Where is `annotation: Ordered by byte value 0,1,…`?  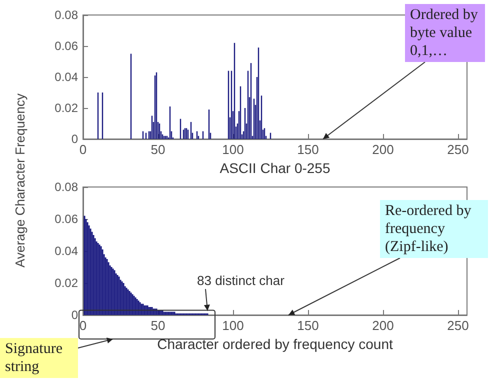
annotation: Ordered by byte value 0,1,… is located at coordinates (445, 33).